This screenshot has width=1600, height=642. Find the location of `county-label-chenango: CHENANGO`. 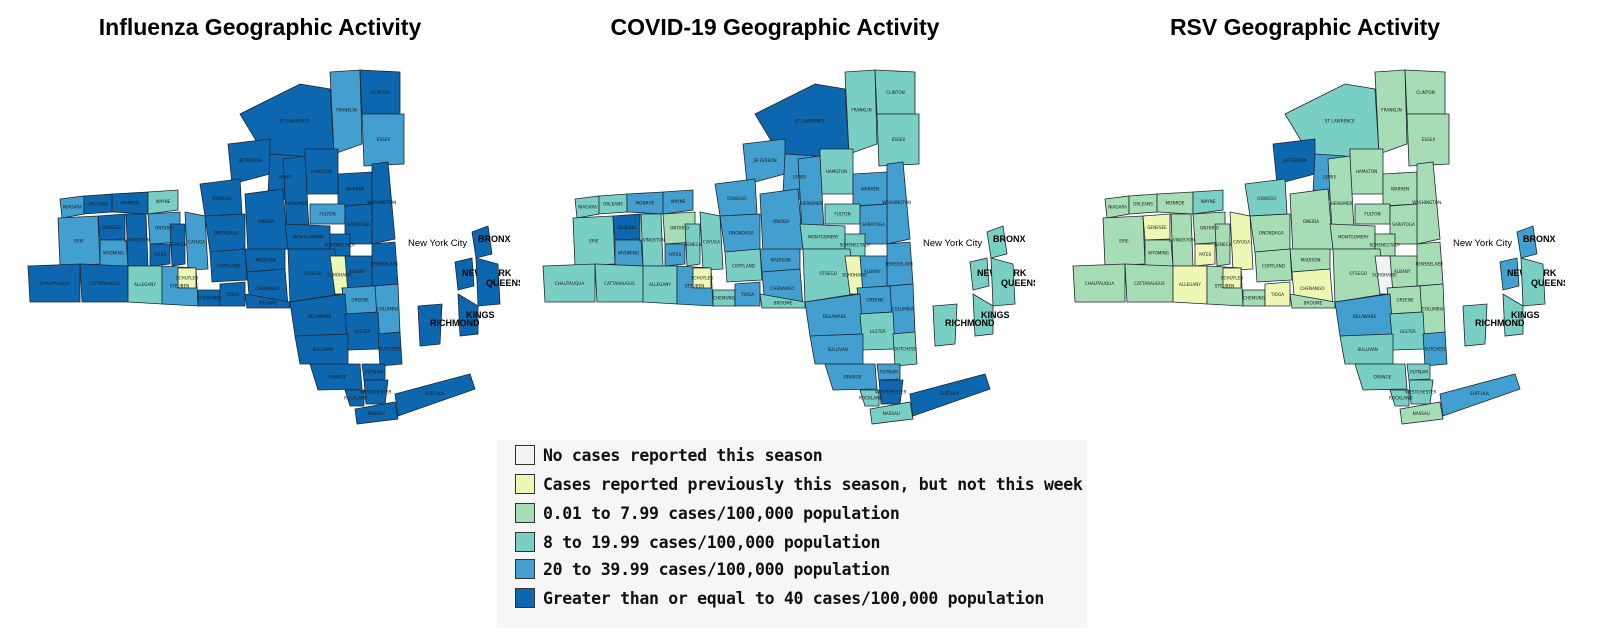

county-label-chenango: CHENANGO is located at coordinates (782, 288).